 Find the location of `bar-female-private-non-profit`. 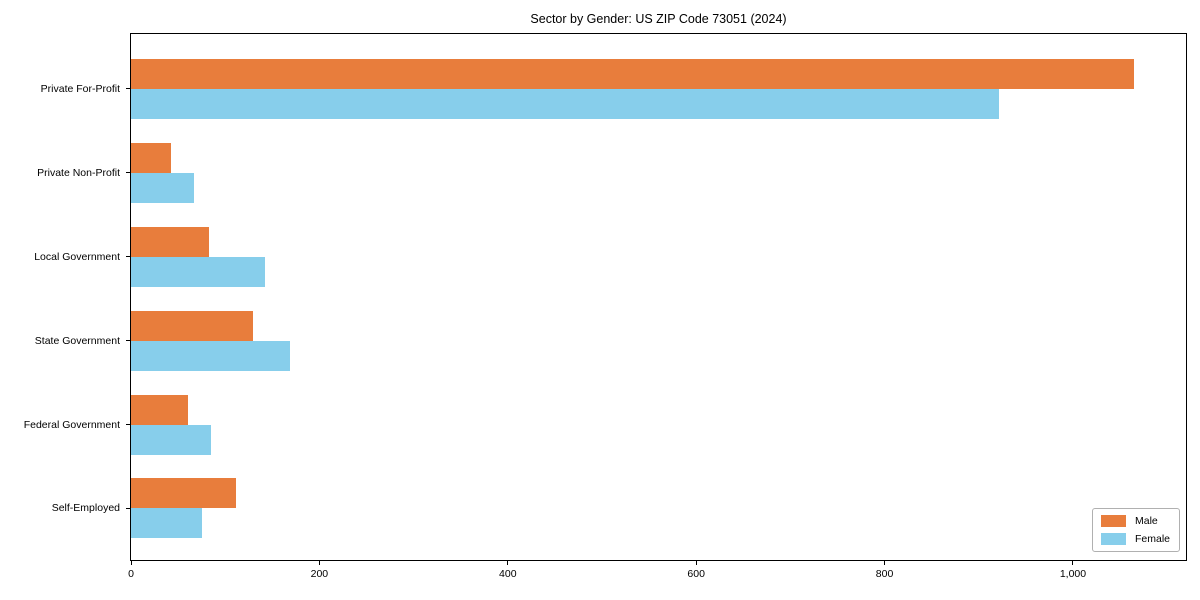

bar-female-private-non-profit is located at coordinates (163, 187).